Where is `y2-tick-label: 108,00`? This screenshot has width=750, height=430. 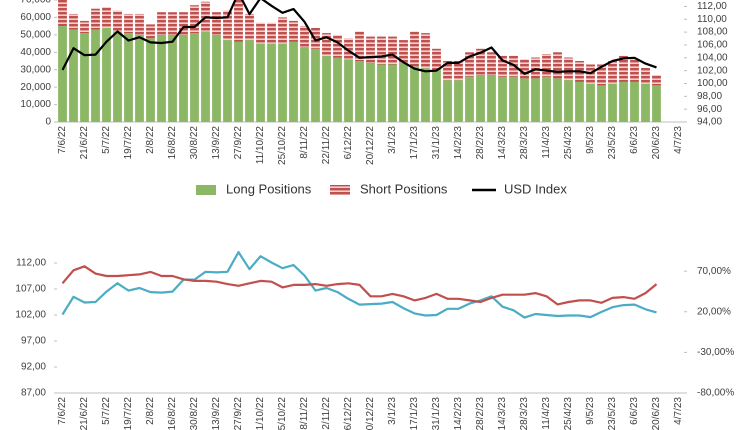
y2-tick-label: 108,00 is located at coordinates (712, 32).